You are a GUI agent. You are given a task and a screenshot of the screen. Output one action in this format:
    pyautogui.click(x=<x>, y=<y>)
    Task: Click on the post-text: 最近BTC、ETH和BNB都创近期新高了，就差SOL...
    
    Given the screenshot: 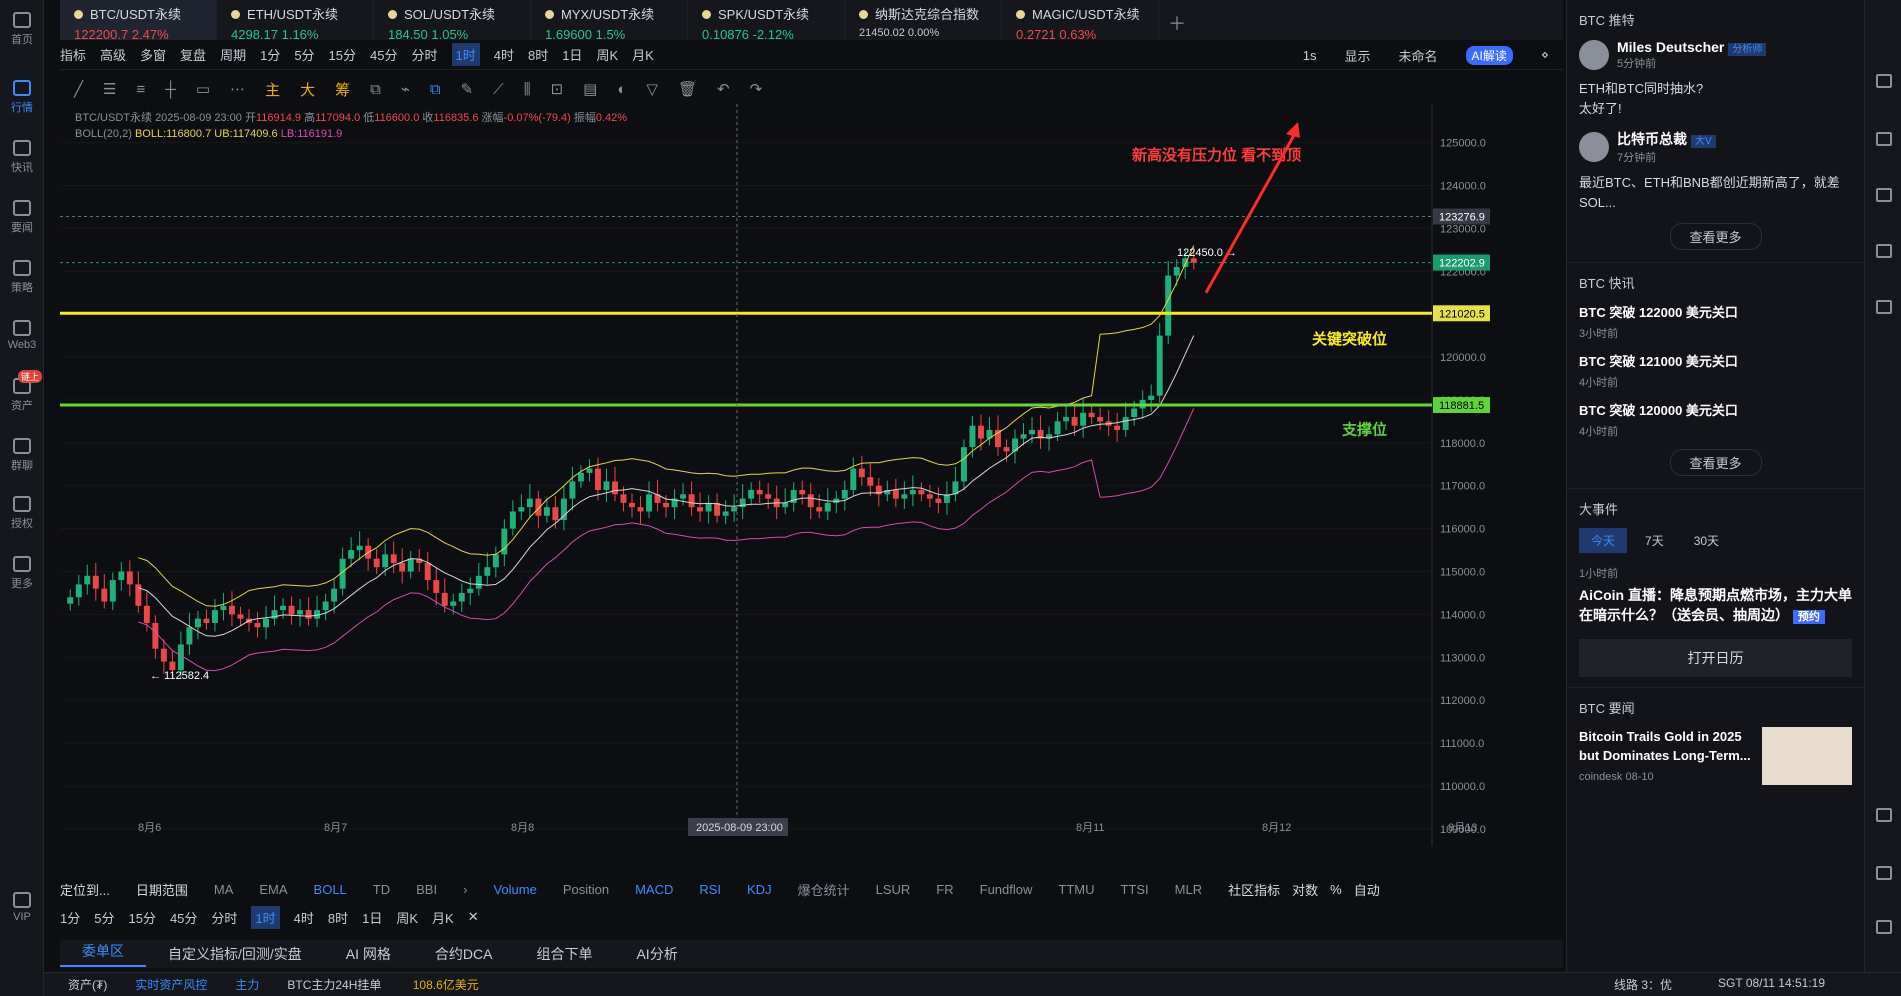 What is the action you would take?
    pyautogui.click(x=1709, y=192)
    